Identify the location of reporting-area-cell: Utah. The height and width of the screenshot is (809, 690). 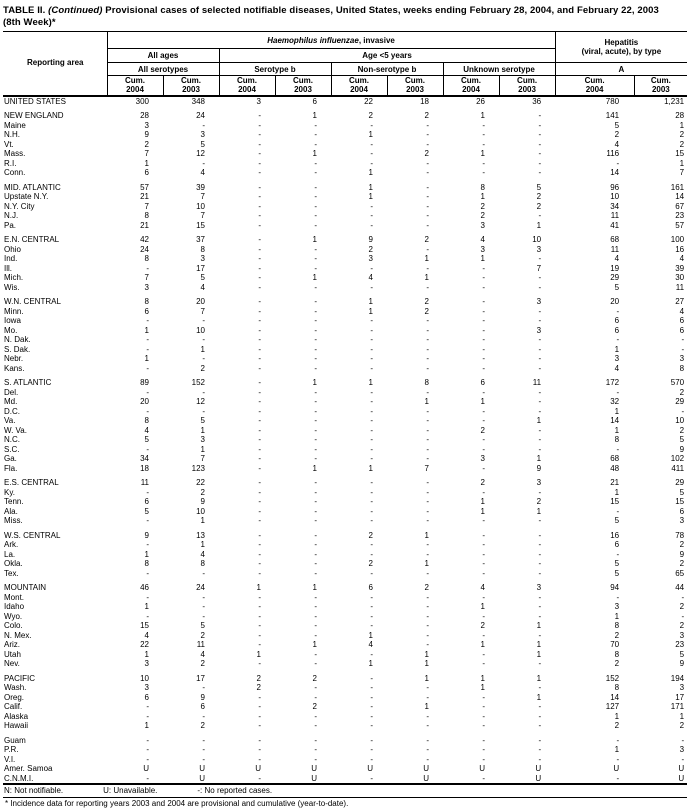
(12, 654).